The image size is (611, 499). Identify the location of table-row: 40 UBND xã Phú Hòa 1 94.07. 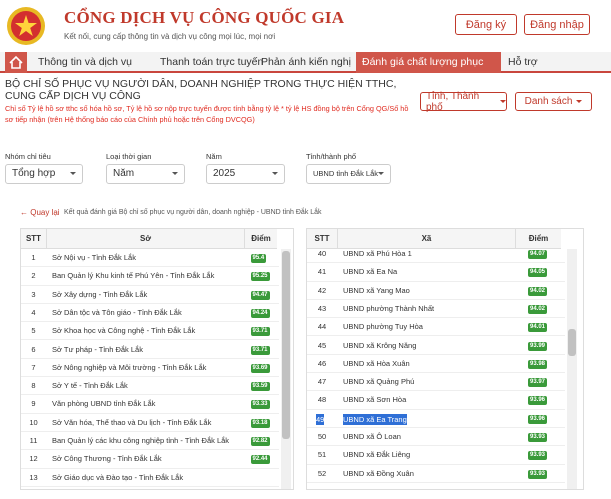
(436, 256).